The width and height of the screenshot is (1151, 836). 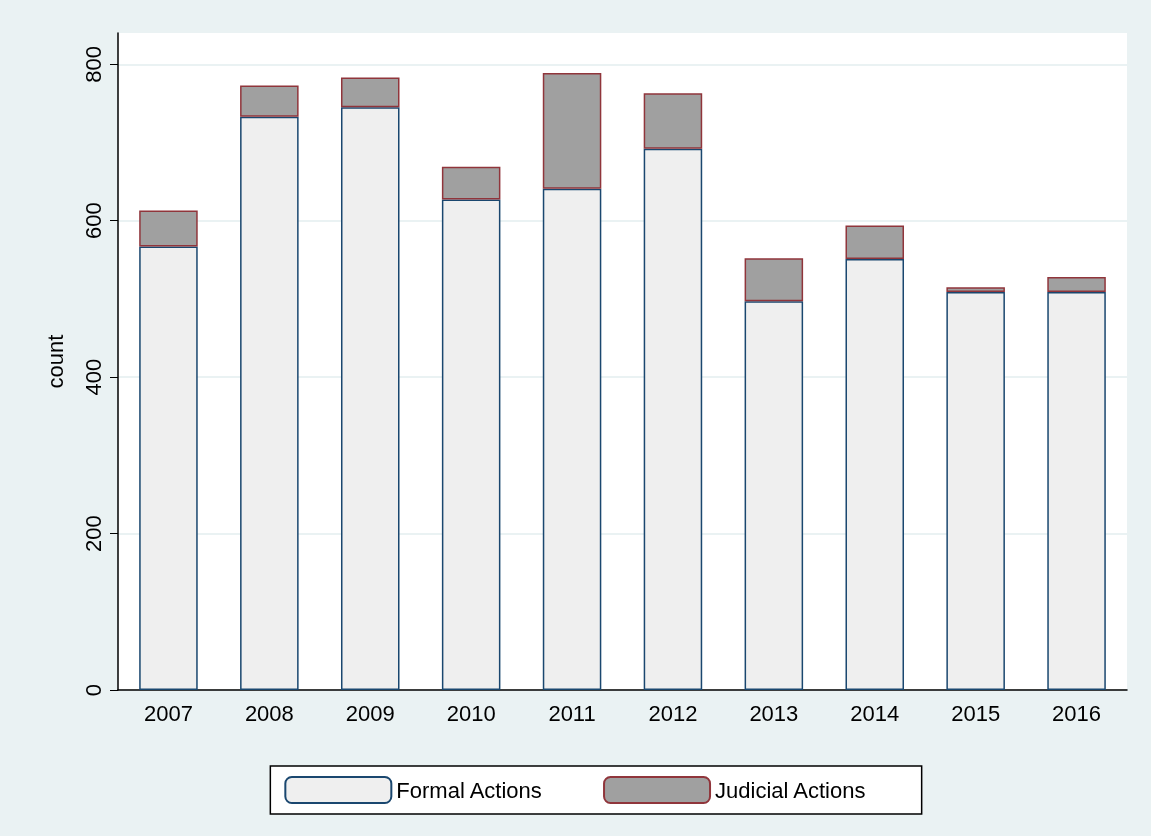 What do you see at coordinates (93, 690) in the screenshot?
I see `y-tick-label: 0` at bounding box center [93, 690].